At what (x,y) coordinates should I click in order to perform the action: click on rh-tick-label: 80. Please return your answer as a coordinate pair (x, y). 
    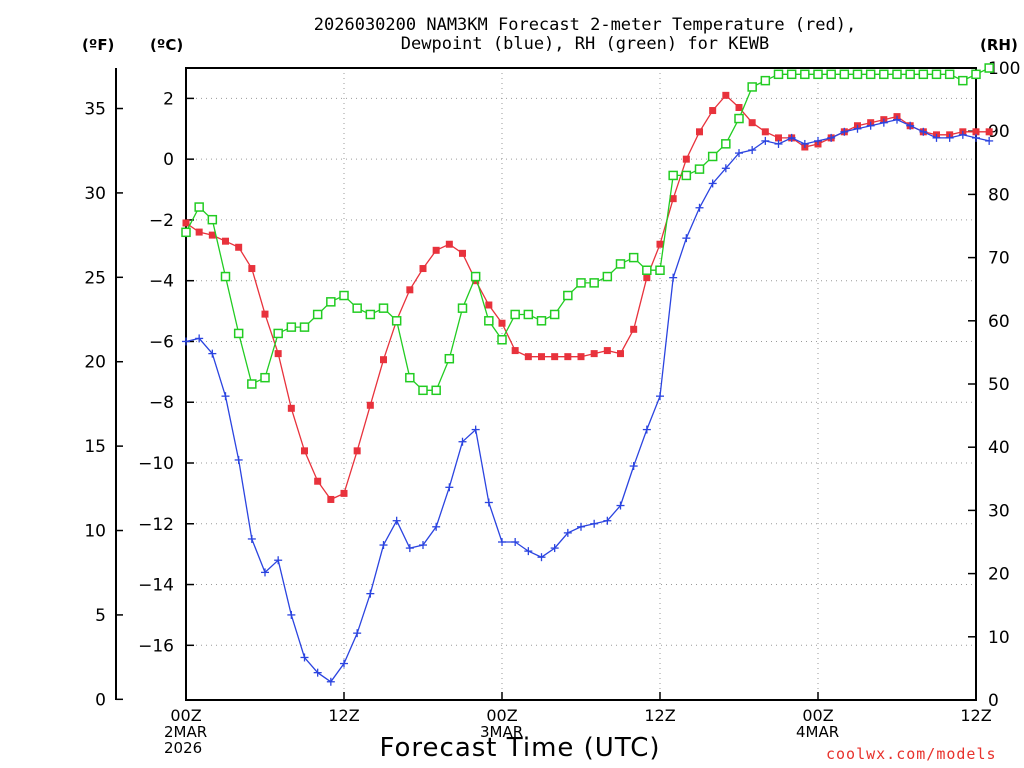
    Looking at the image, I should click on (999, 195).